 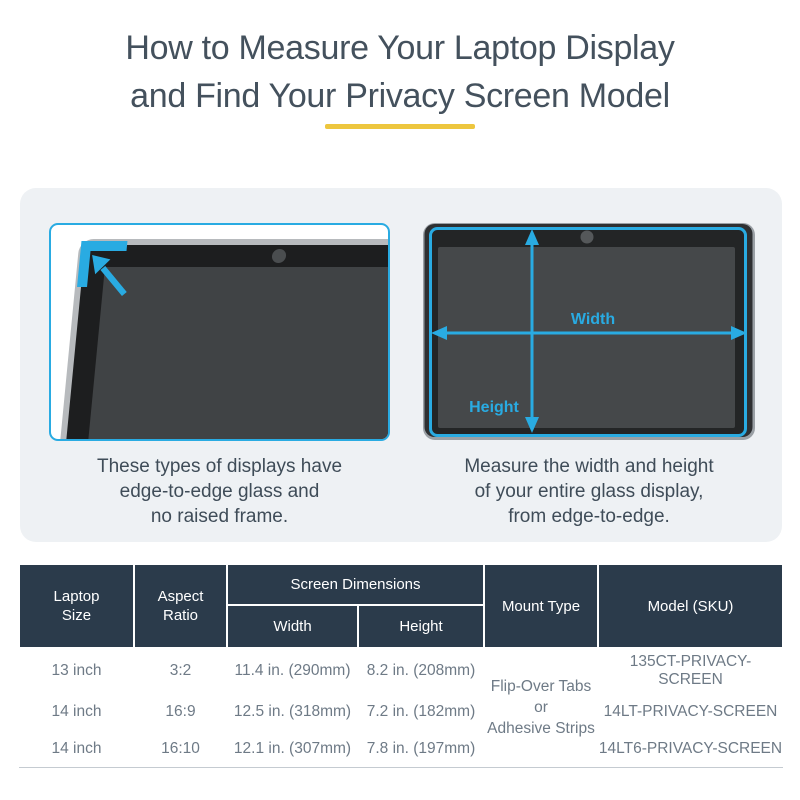 What do you see at coordinates (400, 48) in the screenshot?
I see `page-title-line1: How to Measure Your Laptop Display` at bounding box center [400, 48].